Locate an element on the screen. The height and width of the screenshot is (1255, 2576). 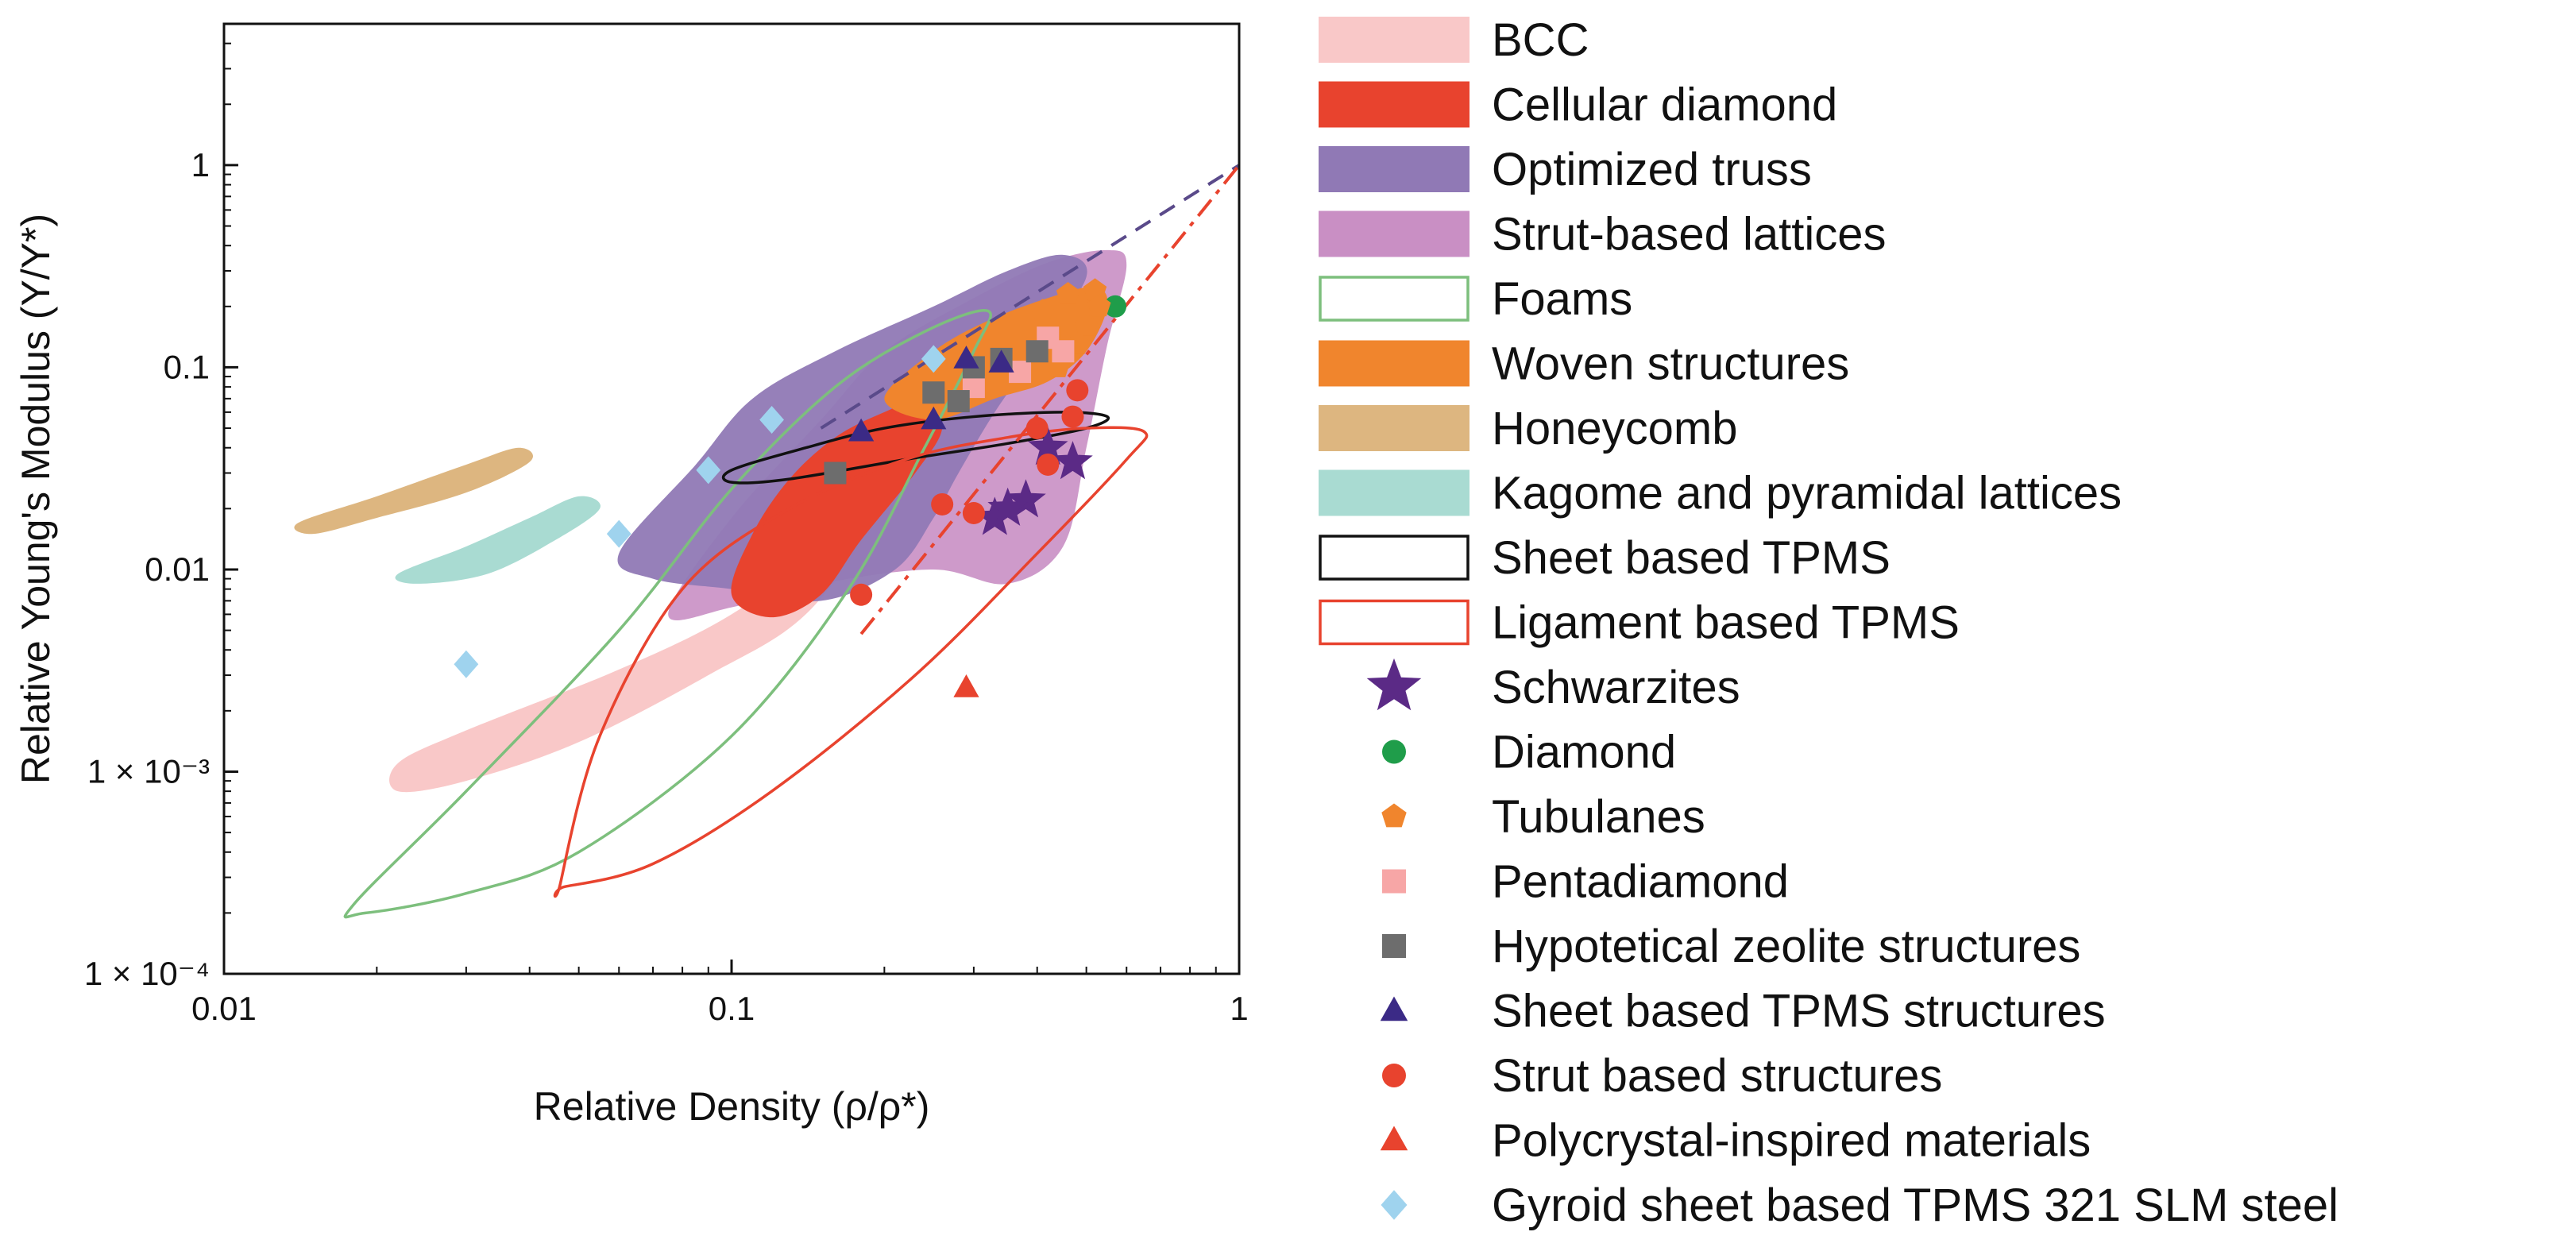
legend-label: Cellular diamond is located at coordinates (1664, 105).